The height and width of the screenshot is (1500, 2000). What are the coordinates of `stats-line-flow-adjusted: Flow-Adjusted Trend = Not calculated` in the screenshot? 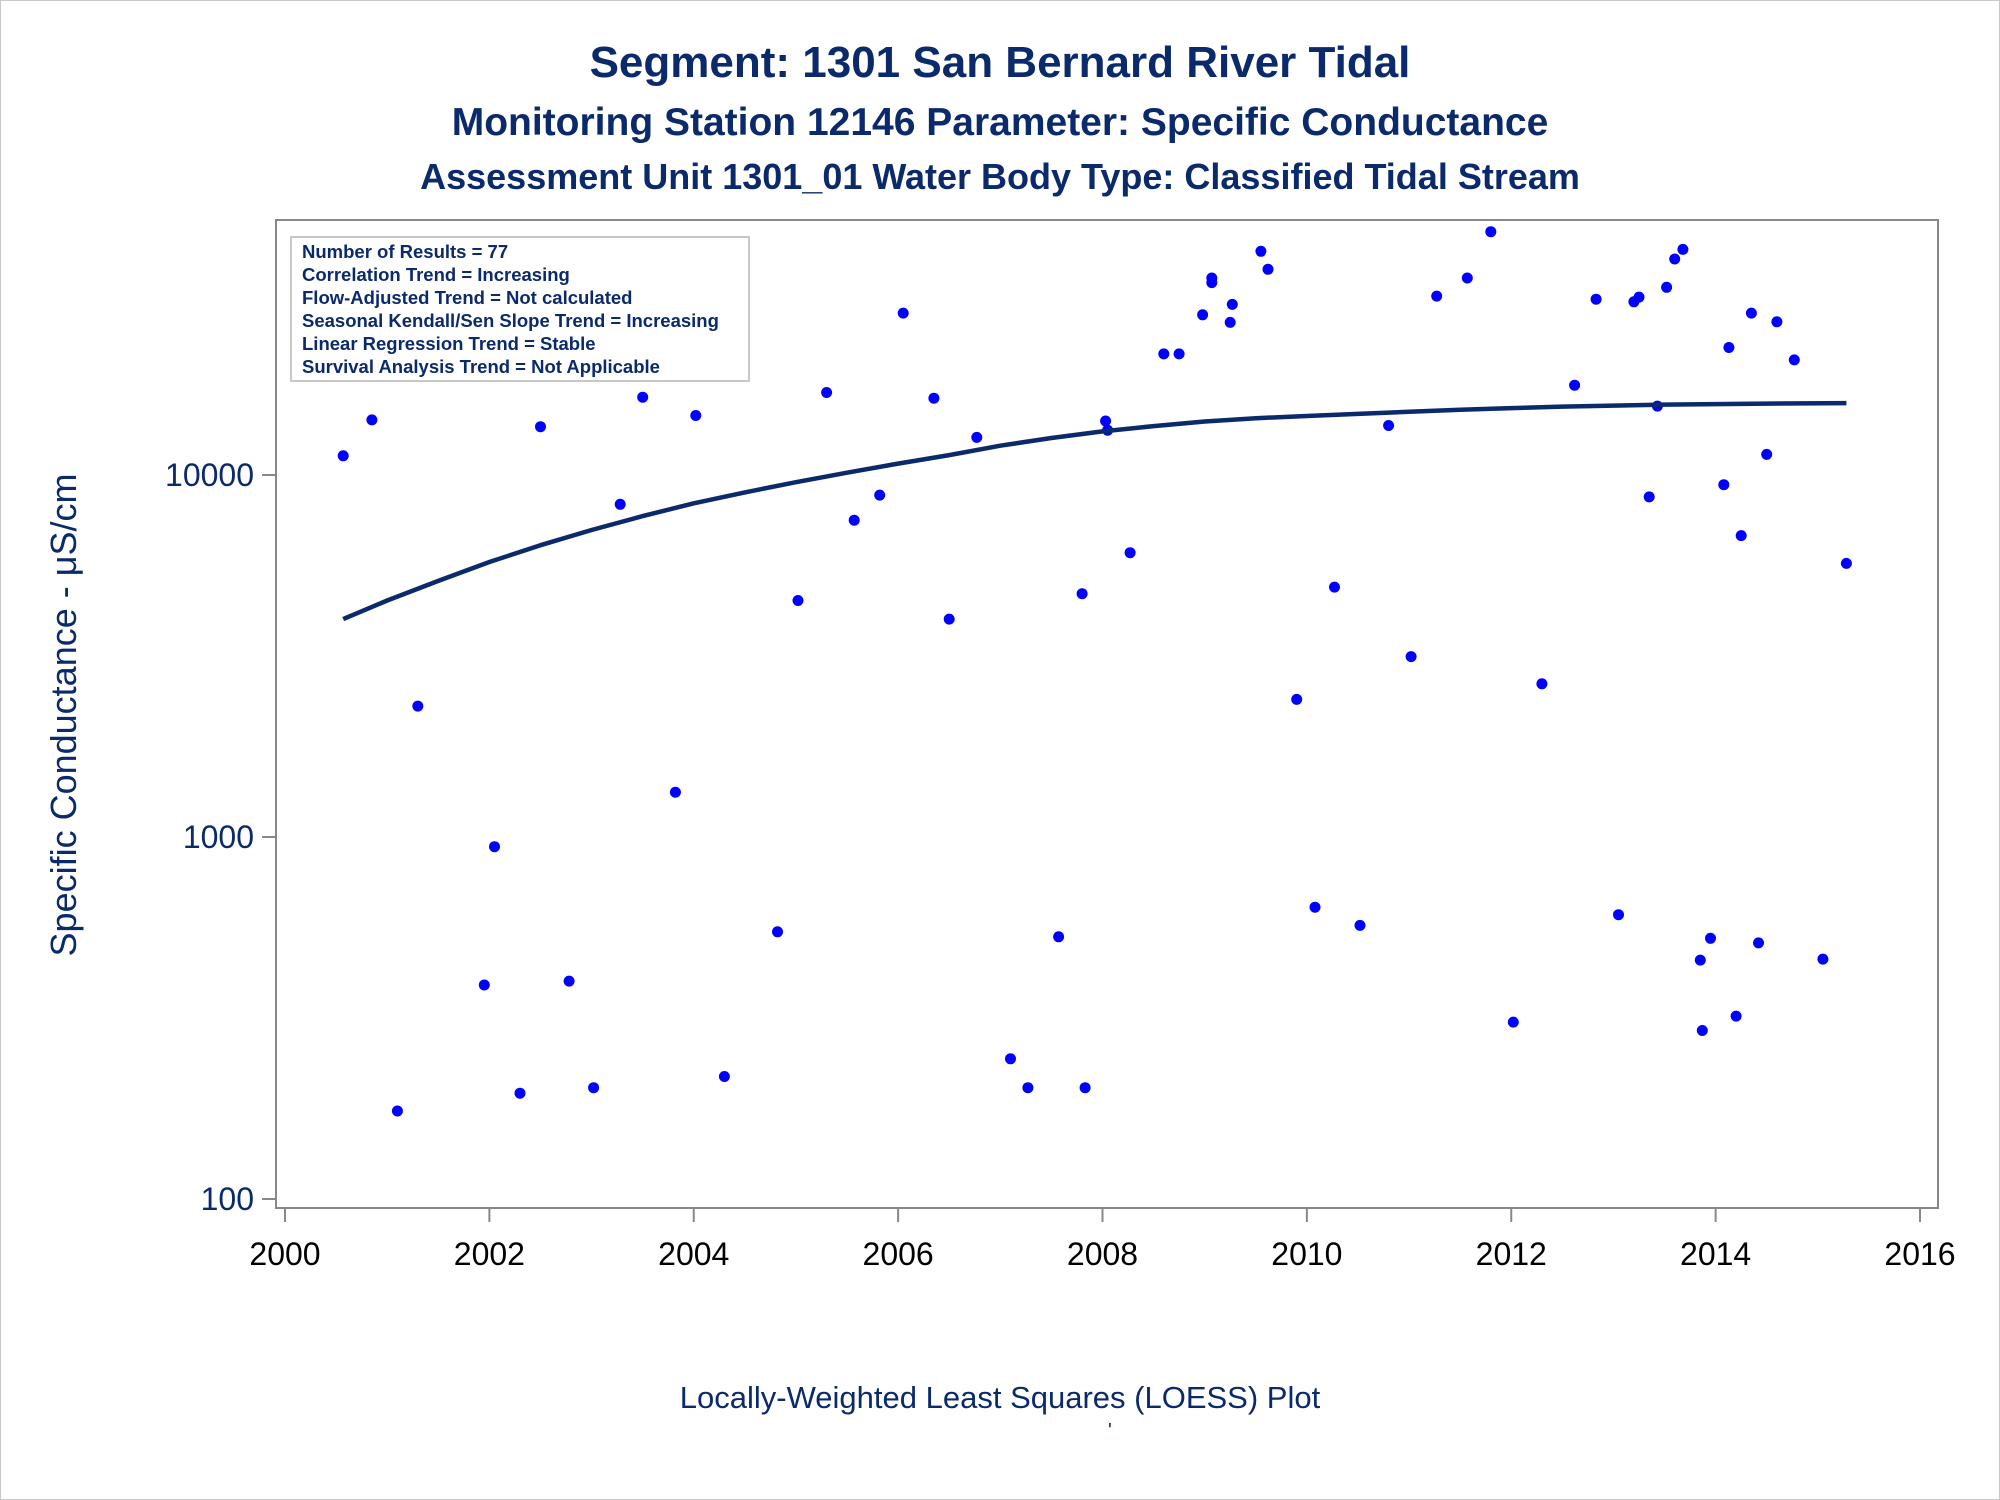 It's located at (467, 297).